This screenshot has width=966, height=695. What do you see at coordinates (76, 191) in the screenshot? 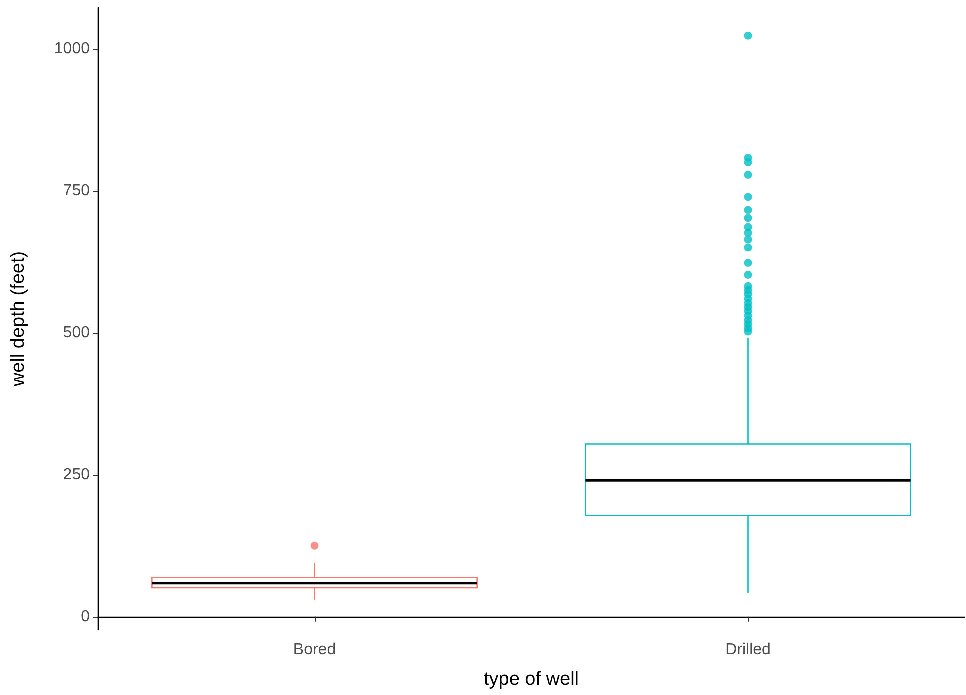
I see `y-tick-label: 750` at bounding box center [76, 191].